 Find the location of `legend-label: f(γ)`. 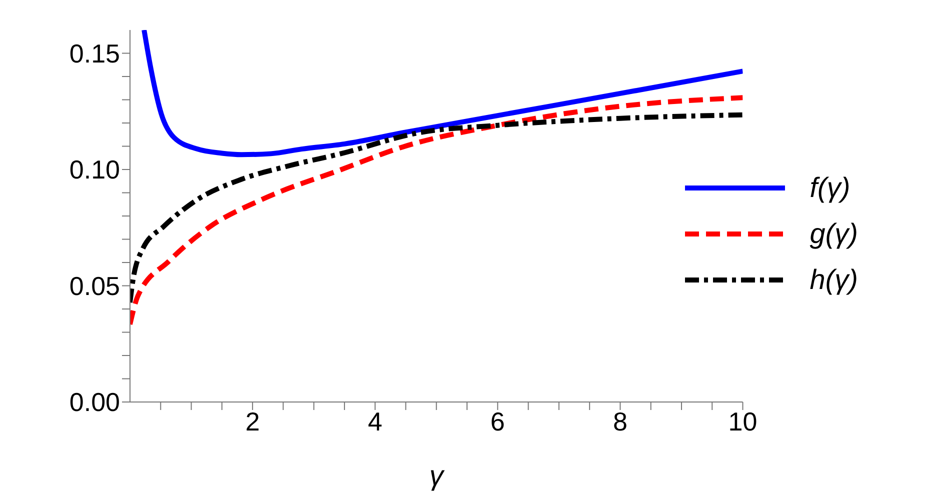

legend-label: f(γ) is located at coordinates (830, 188).